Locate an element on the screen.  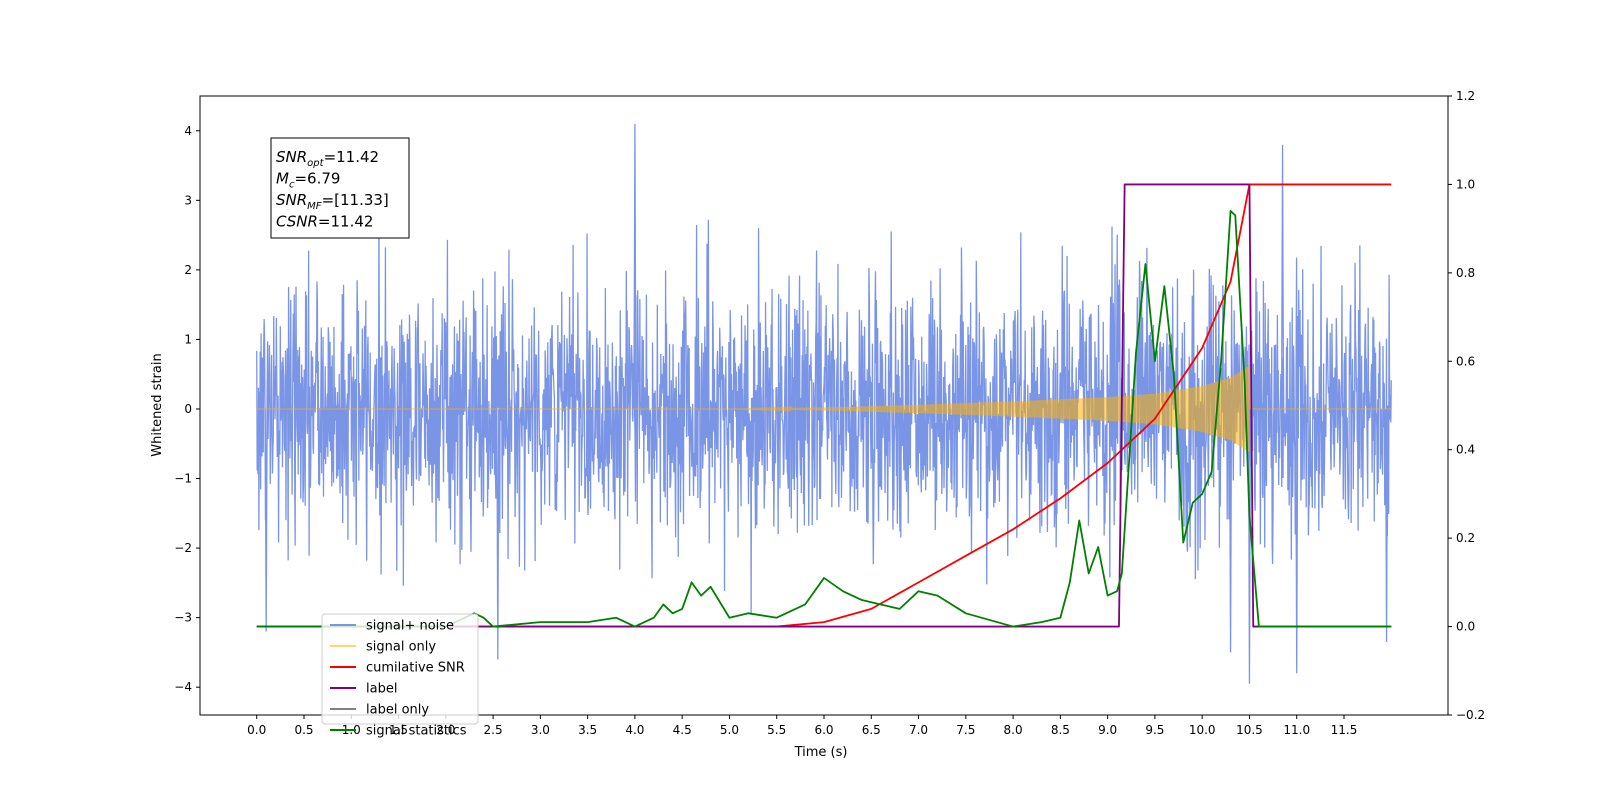
x-tick-label: 0.0 is located at coordinates (256, 730).